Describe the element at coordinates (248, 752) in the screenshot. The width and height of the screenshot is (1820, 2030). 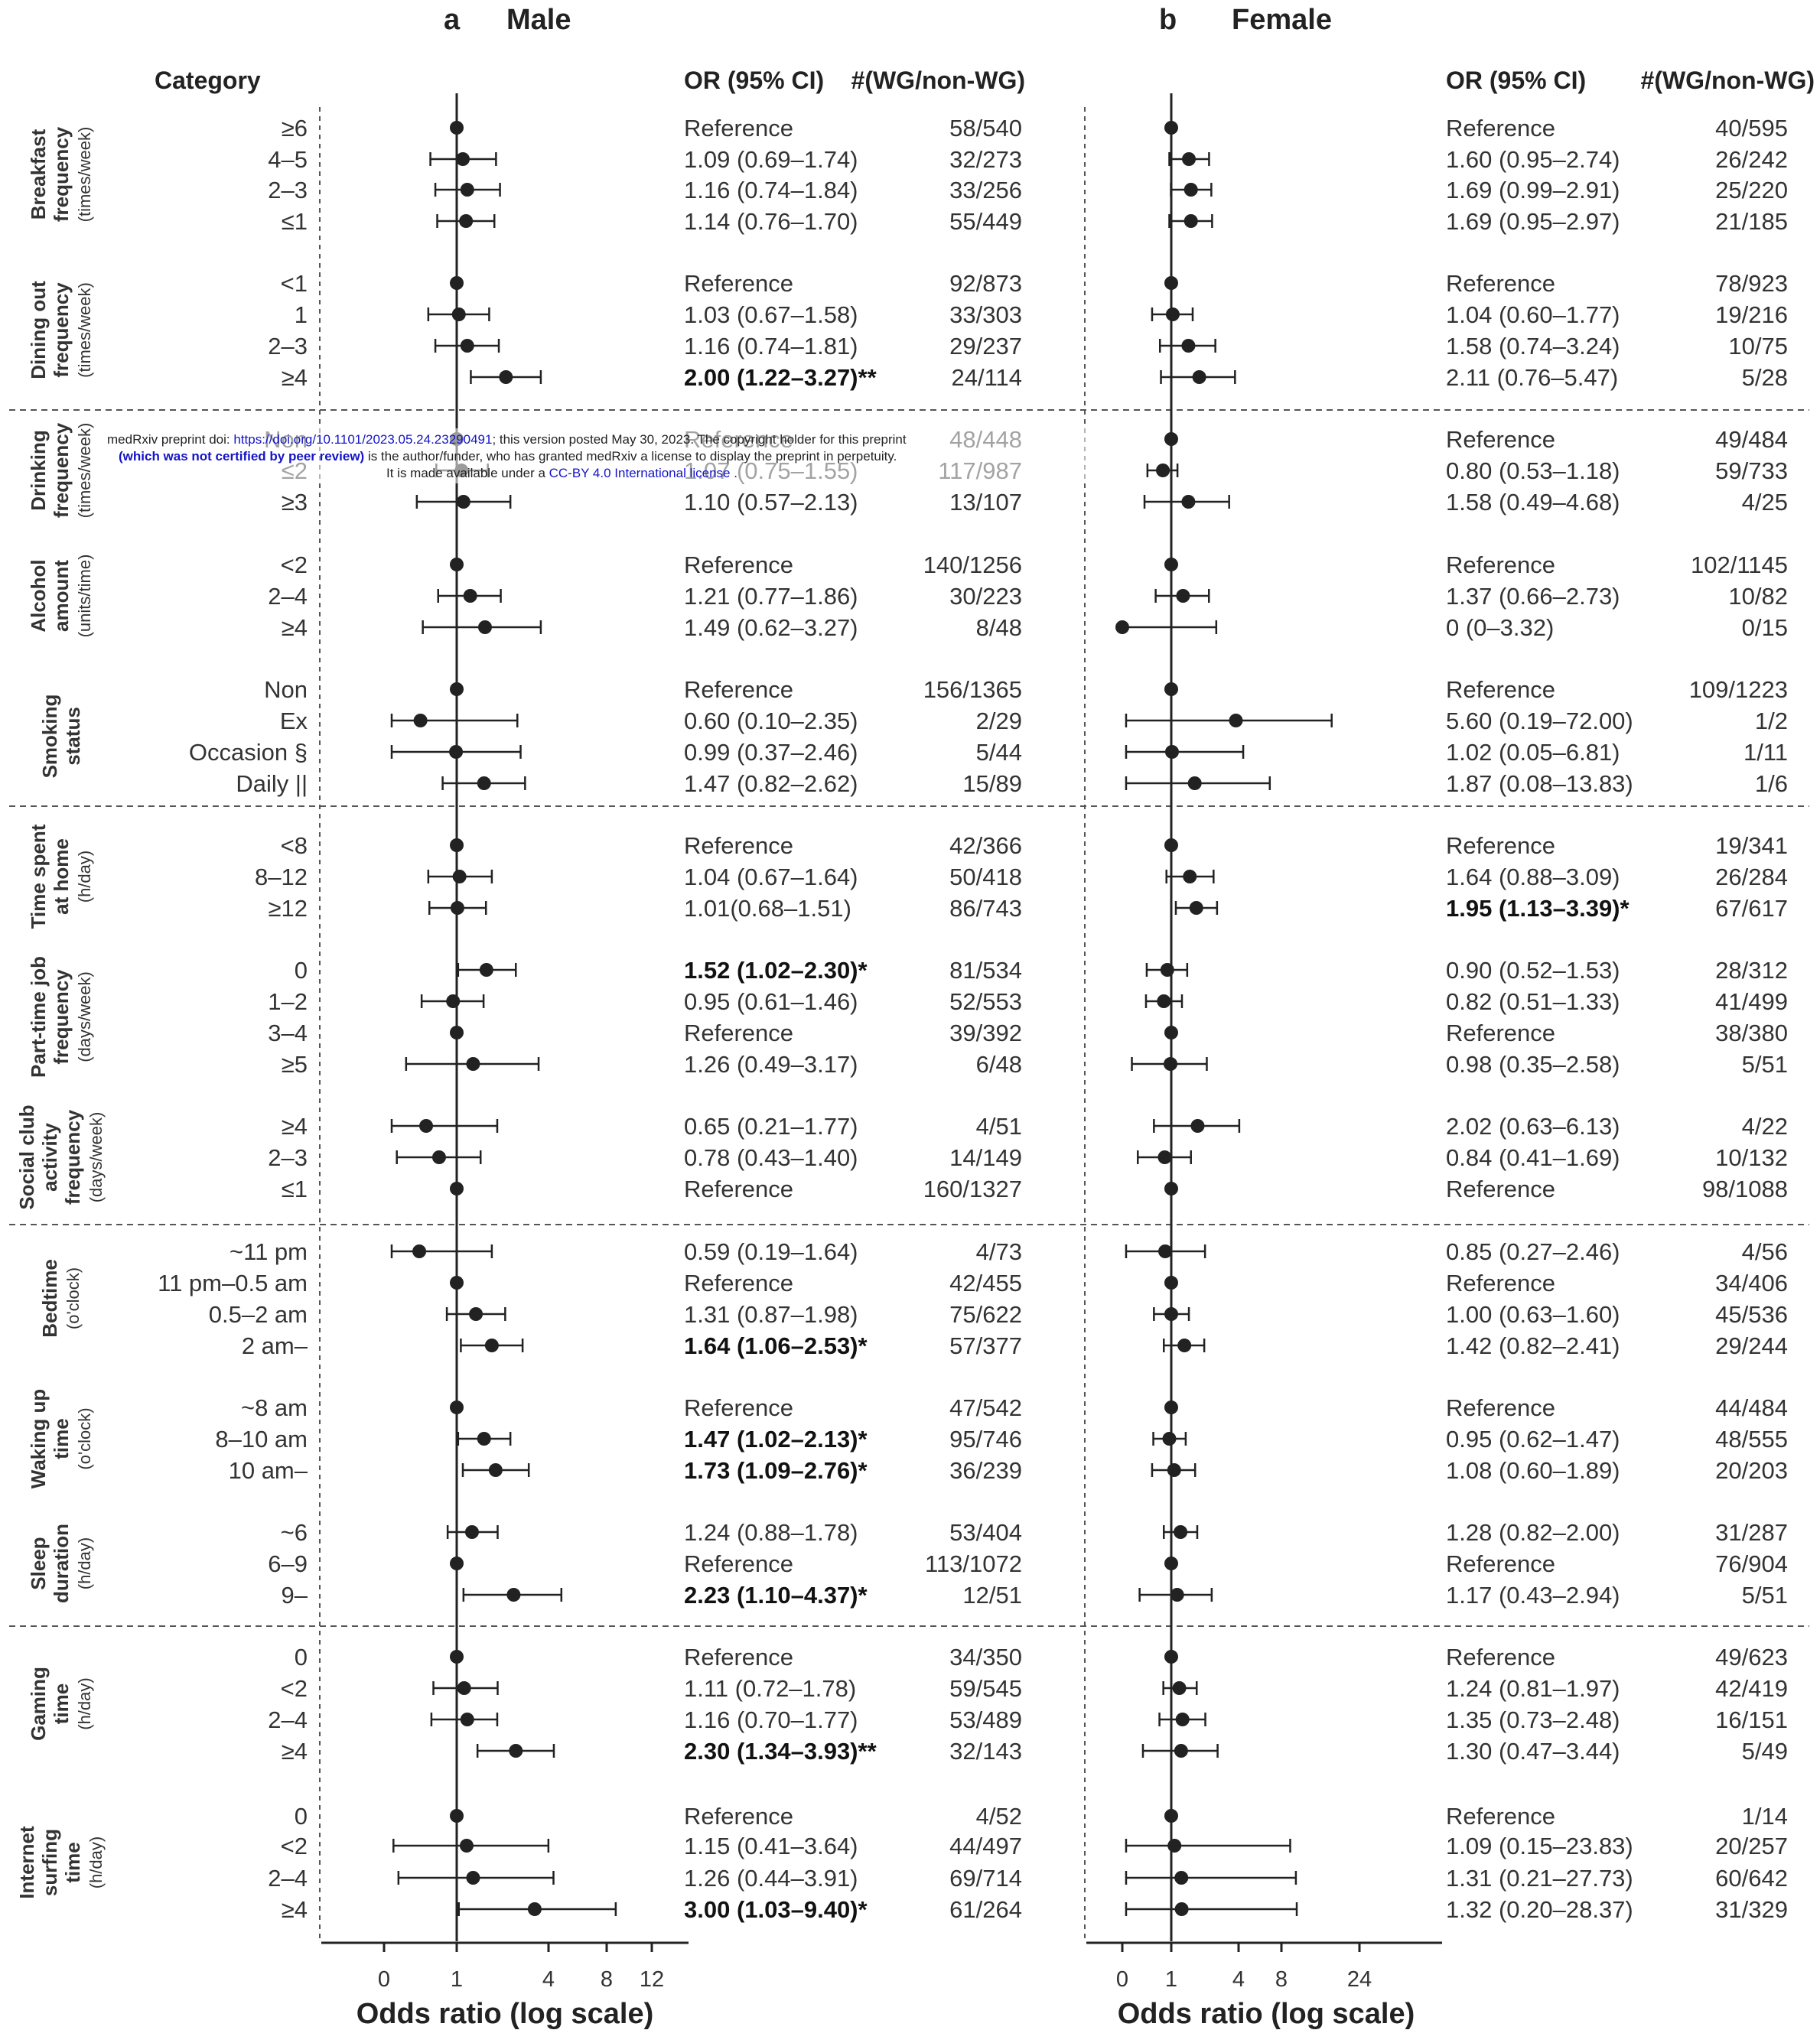
I see `category-level-label: Occasion §` at that location.